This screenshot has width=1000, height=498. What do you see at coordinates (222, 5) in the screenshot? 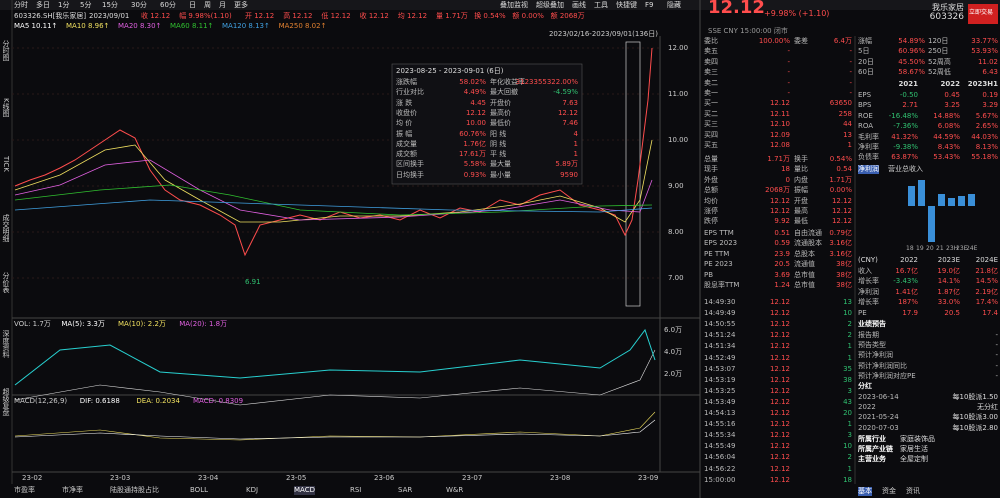
I see `menu-item: 月` at bounding box center [222, 5].